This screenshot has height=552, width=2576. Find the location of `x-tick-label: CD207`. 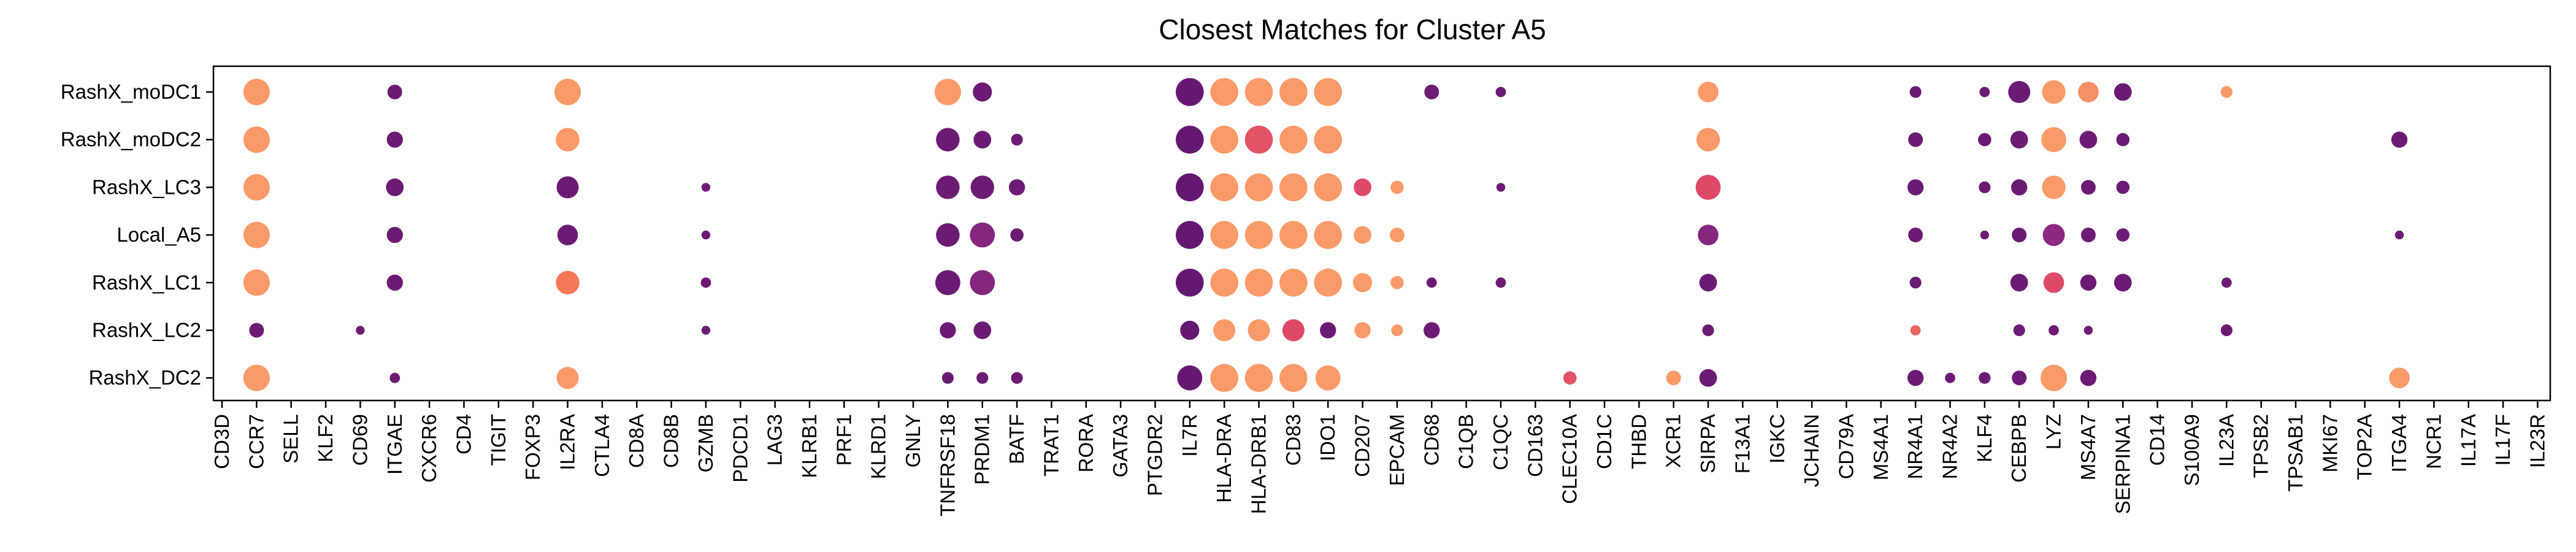

x-tick-label: CD207 is located at coordinates (1362, 445).